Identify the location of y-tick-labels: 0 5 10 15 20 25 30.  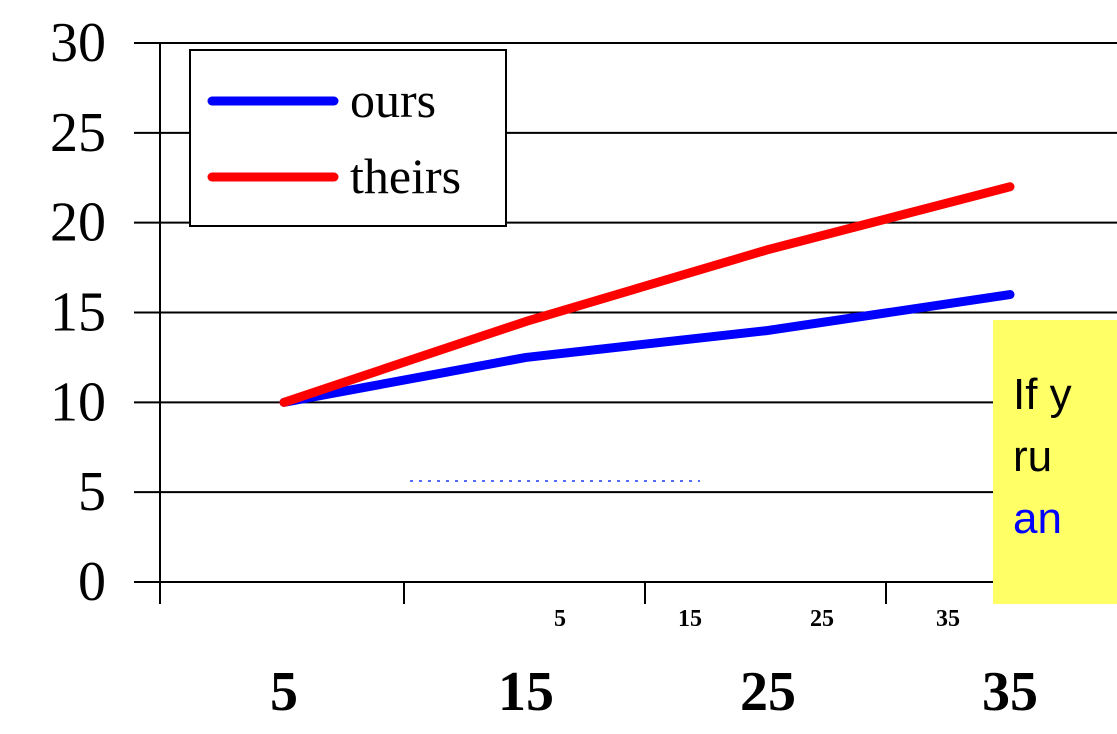
(78, 312).